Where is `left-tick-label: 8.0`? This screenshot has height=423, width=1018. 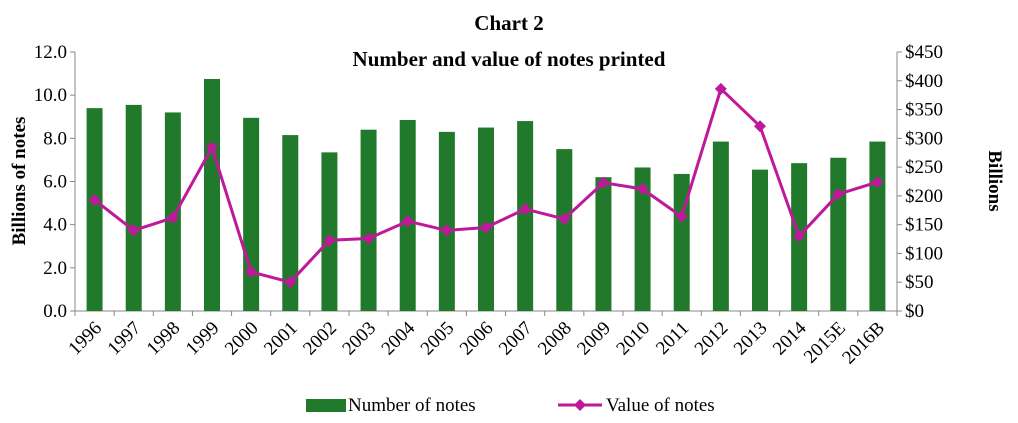
left-tick-label: 8.0 is located at coordinates (55, 138).